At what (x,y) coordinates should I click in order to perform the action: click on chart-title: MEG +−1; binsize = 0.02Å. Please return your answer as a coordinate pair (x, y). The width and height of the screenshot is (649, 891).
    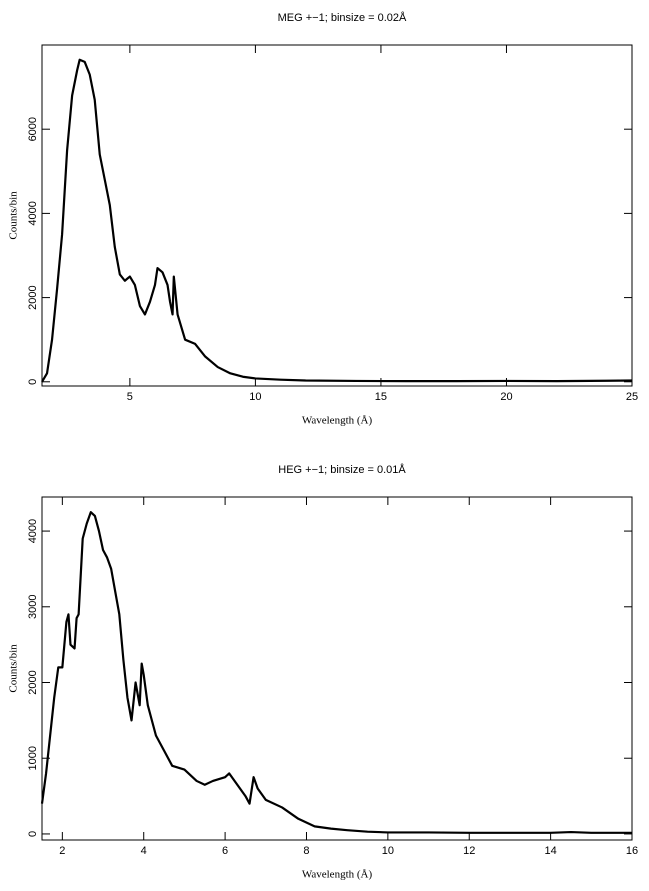
    Looking at the image, I should click on (342, 17).